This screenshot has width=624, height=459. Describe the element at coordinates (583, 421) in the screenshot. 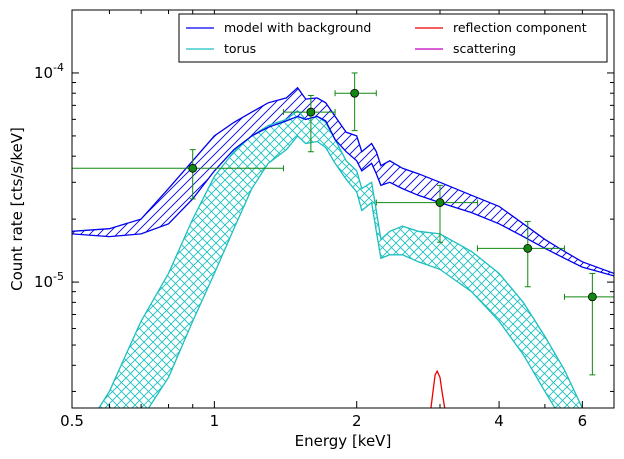

I see `x-tick-label: 6` at that location.